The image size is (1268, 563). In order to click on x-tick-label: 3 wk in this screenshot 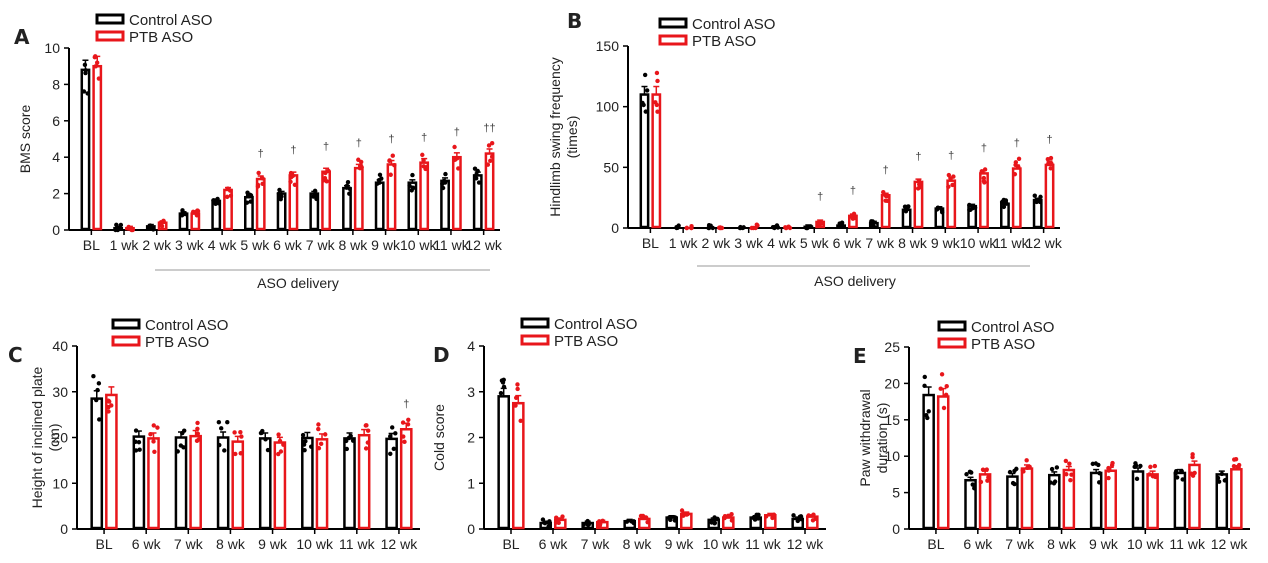, I will do `click(190, 245)`.